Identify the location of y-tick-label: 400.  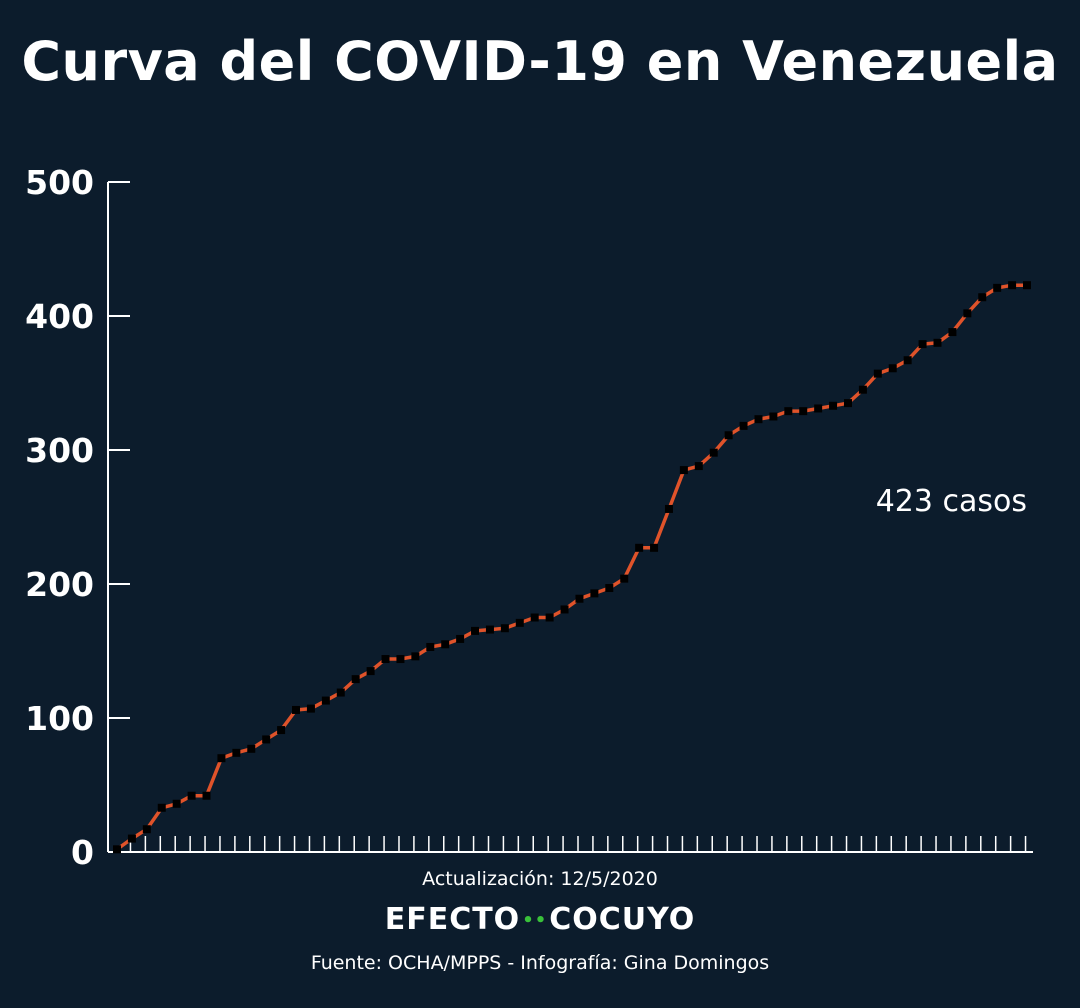
(59, 316).